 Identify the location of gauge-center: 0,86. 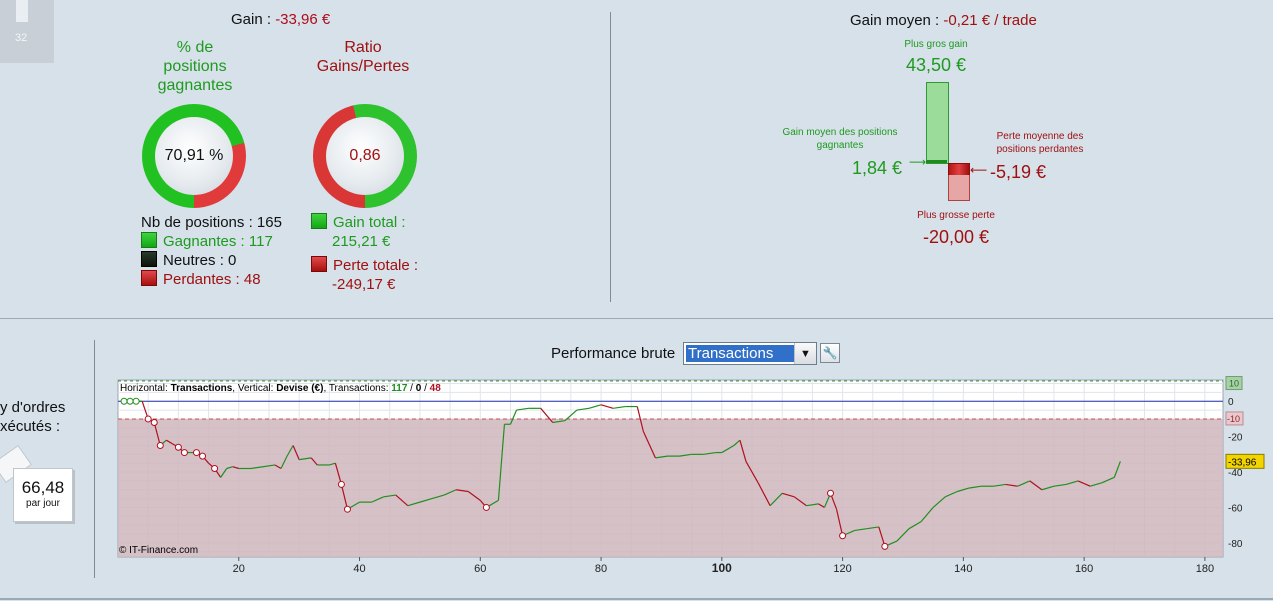
(365, 156).